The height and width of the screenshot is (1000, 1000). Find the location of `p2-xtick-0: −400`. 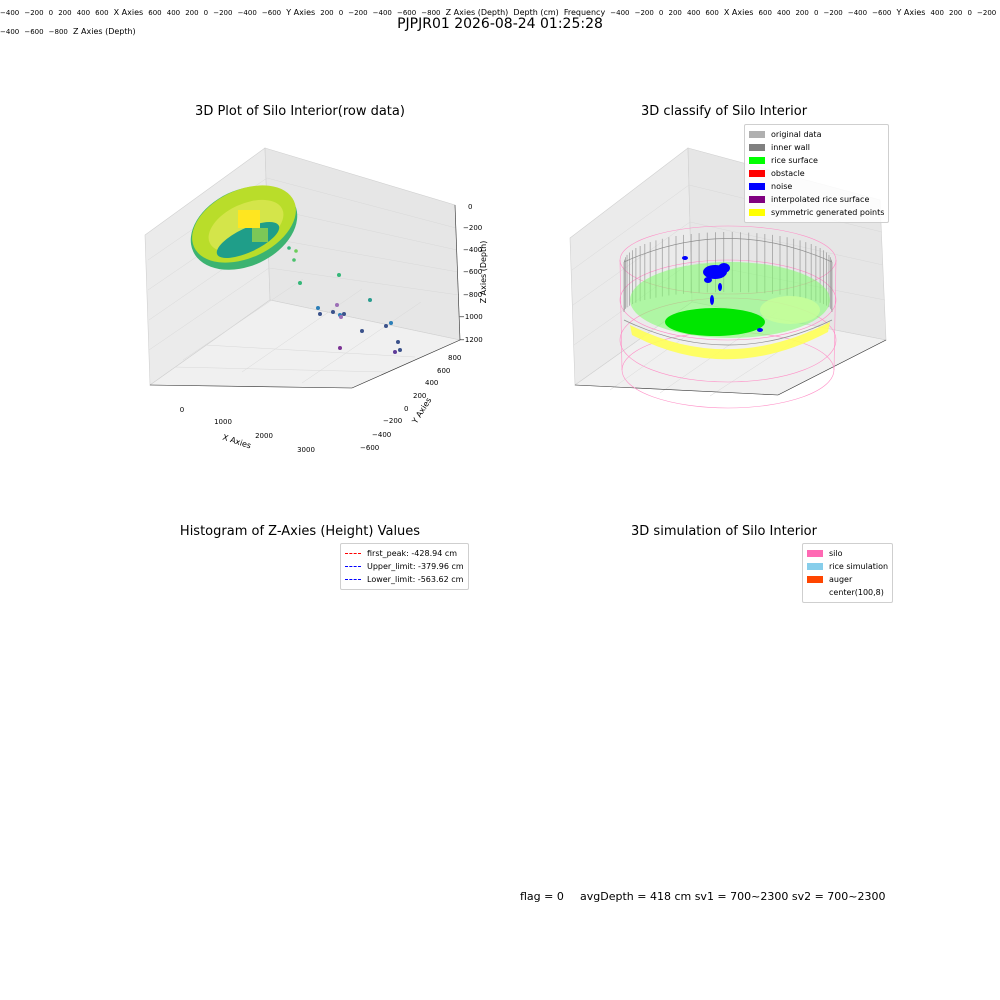

p2-xtick-0: −400 is located at coordinates (10, 13).